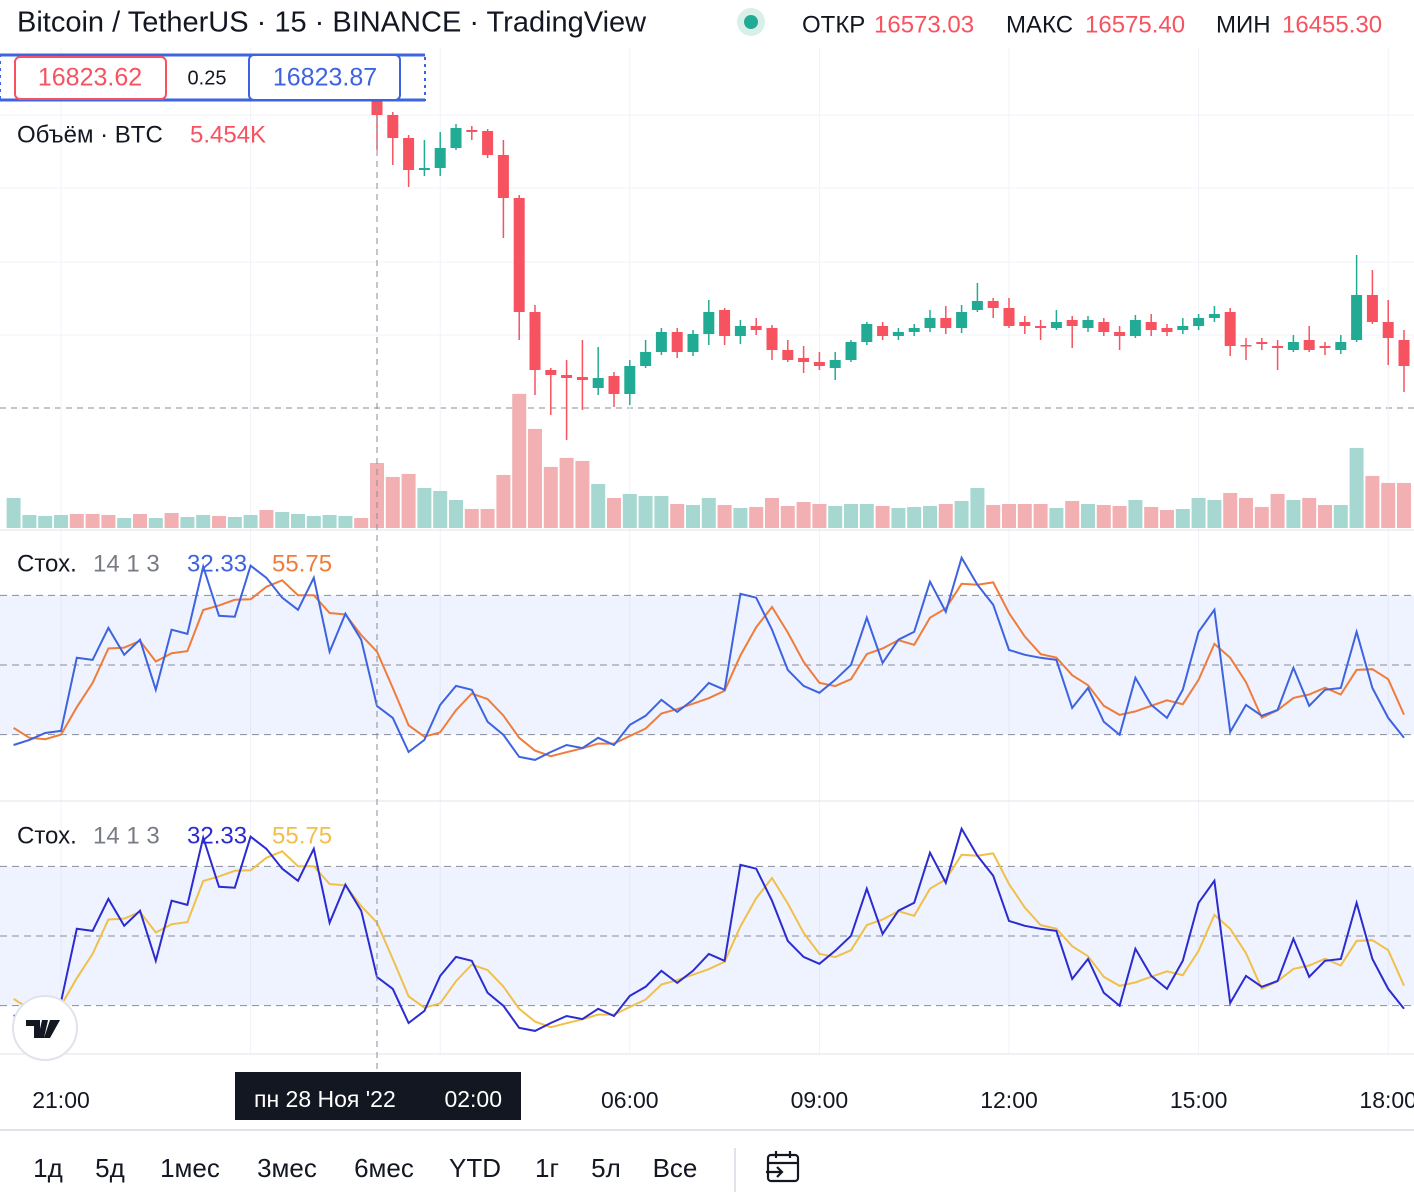 The height and width of the screenshot is (1200, 1414). What do you see at coordinates (833, 24) in the screenshot?
I see `open-label: ОТКР` at bounding box center [833, 24].